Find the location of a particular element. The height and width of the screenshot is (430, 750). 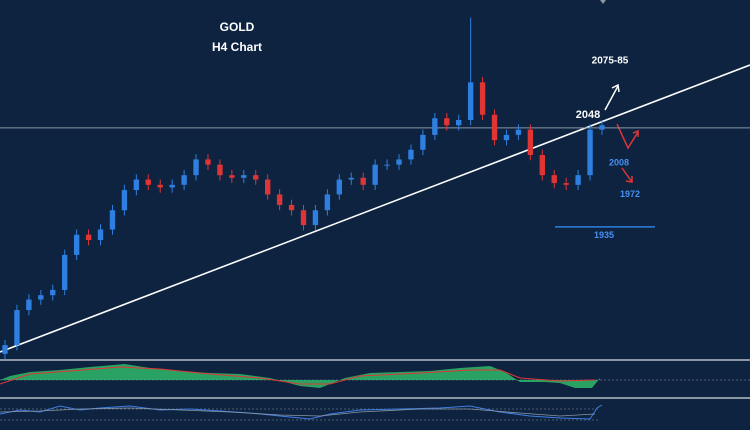

scenario-level-label: 2008 is located at coordinates (619, 162).